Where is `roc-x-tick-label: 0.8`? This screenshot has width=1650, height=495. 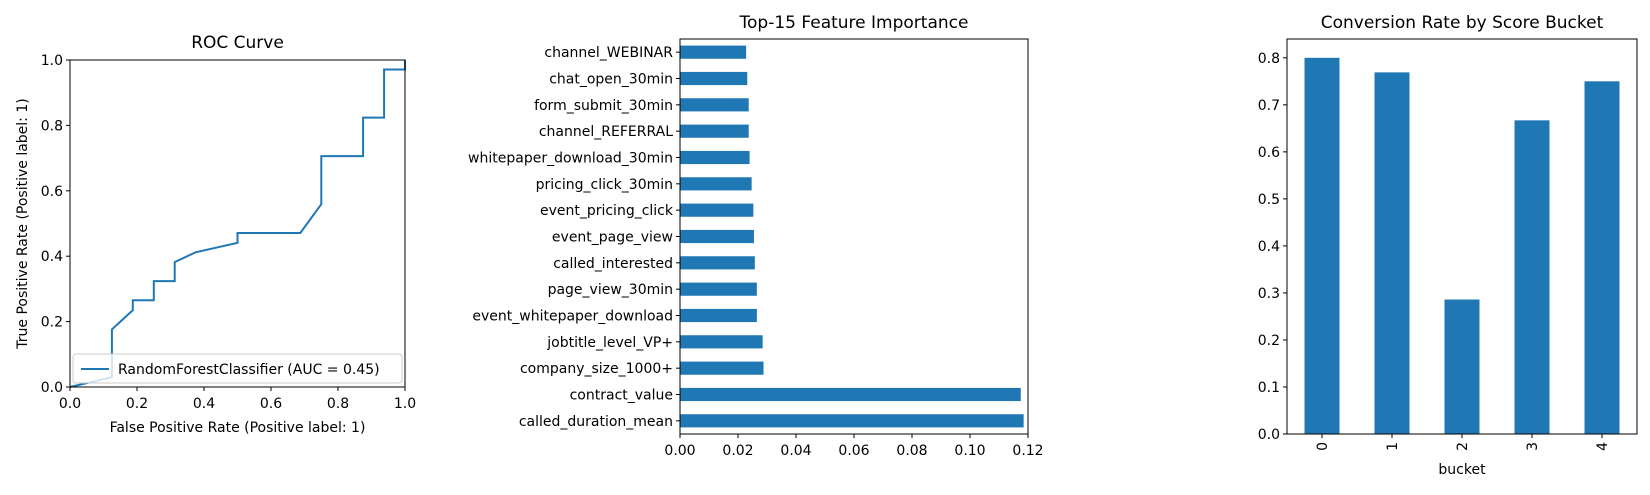
roc-x-tick-label: 0.8 is located at coordinates (338, 404).